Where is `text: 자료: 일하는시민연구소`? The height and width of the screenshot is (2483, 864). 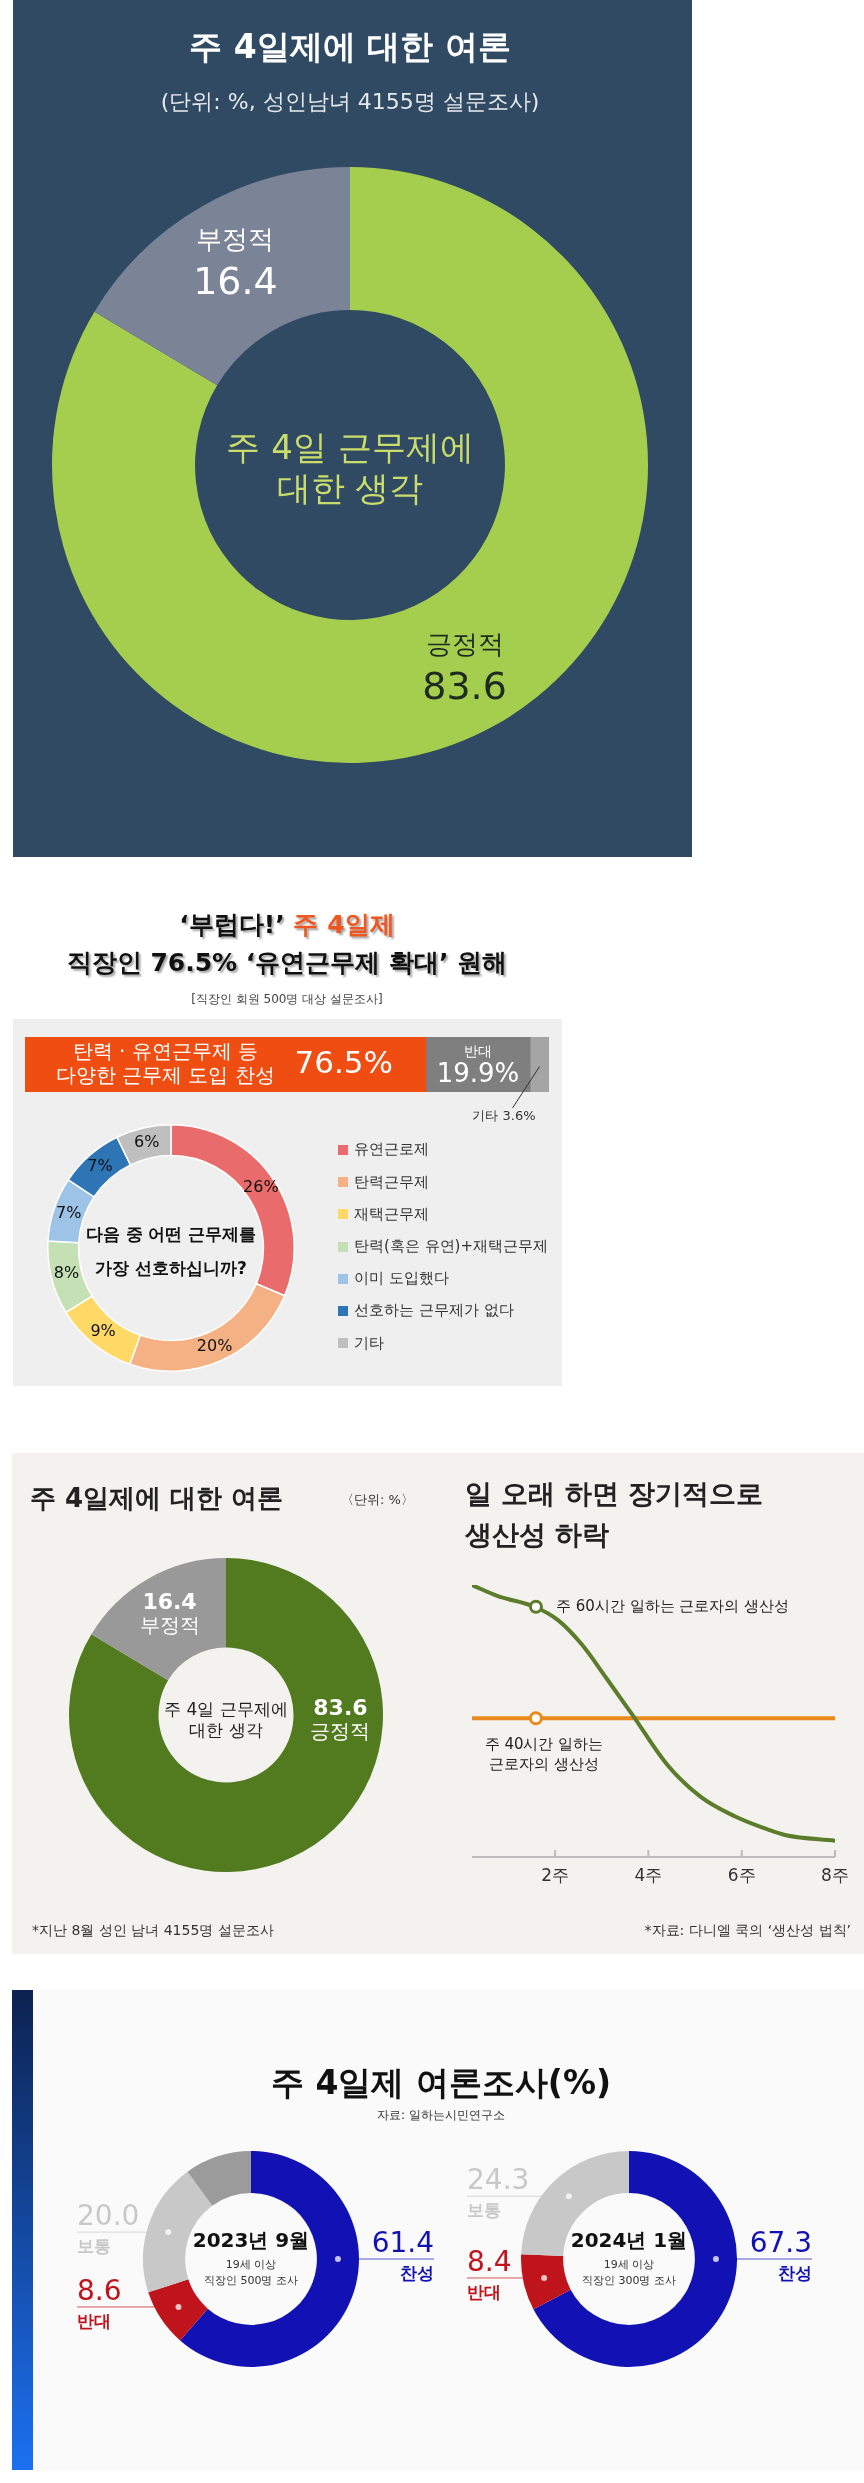 text: 자료: 일하는시민연구소 is located at coordinates (441, 2115).